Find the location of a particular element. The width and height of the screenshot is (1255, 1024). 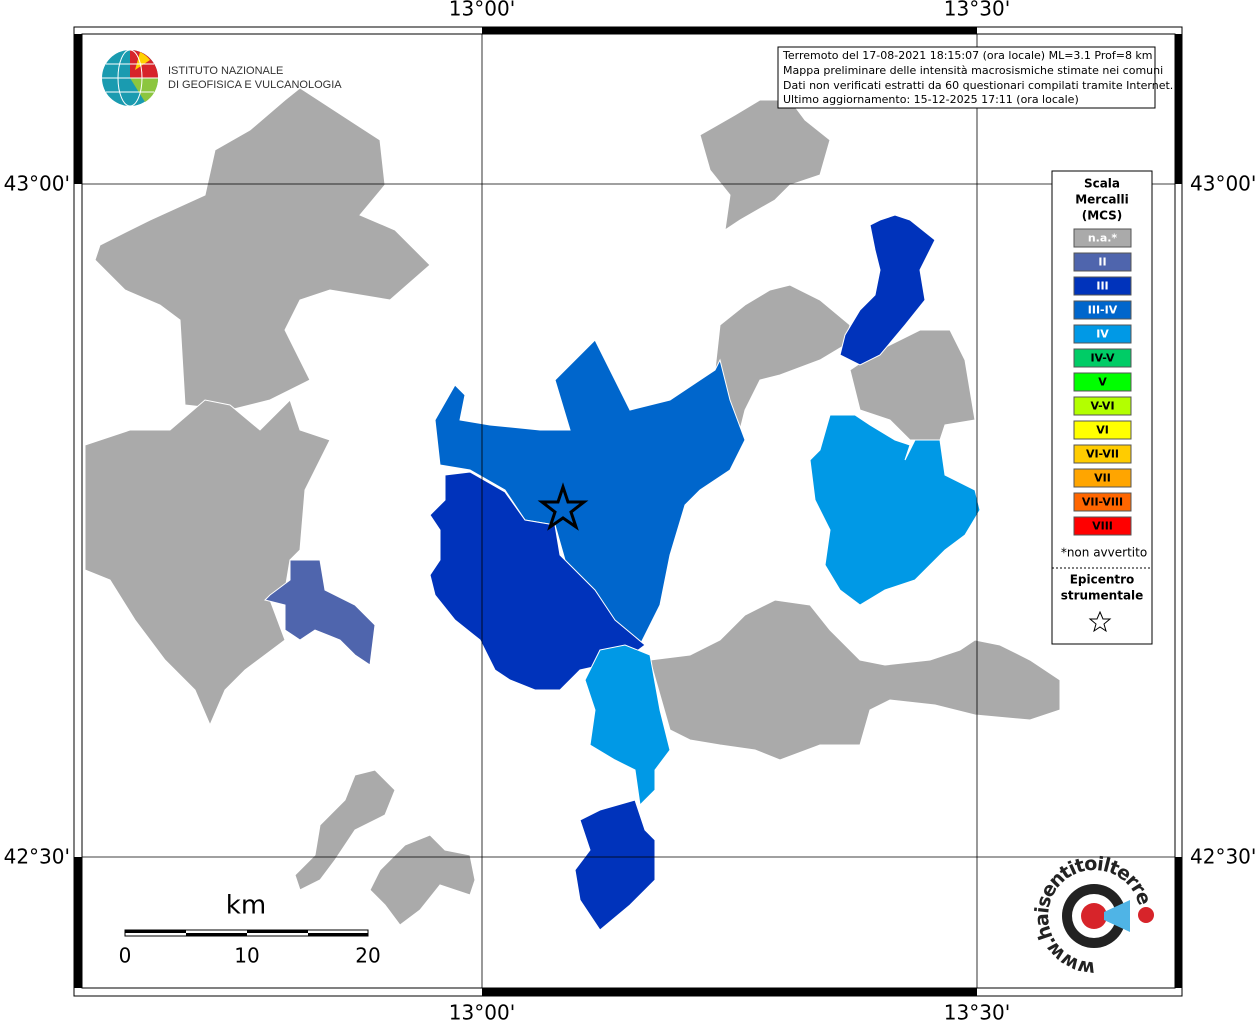

epicenter-star is located at coordinates (563, 506).